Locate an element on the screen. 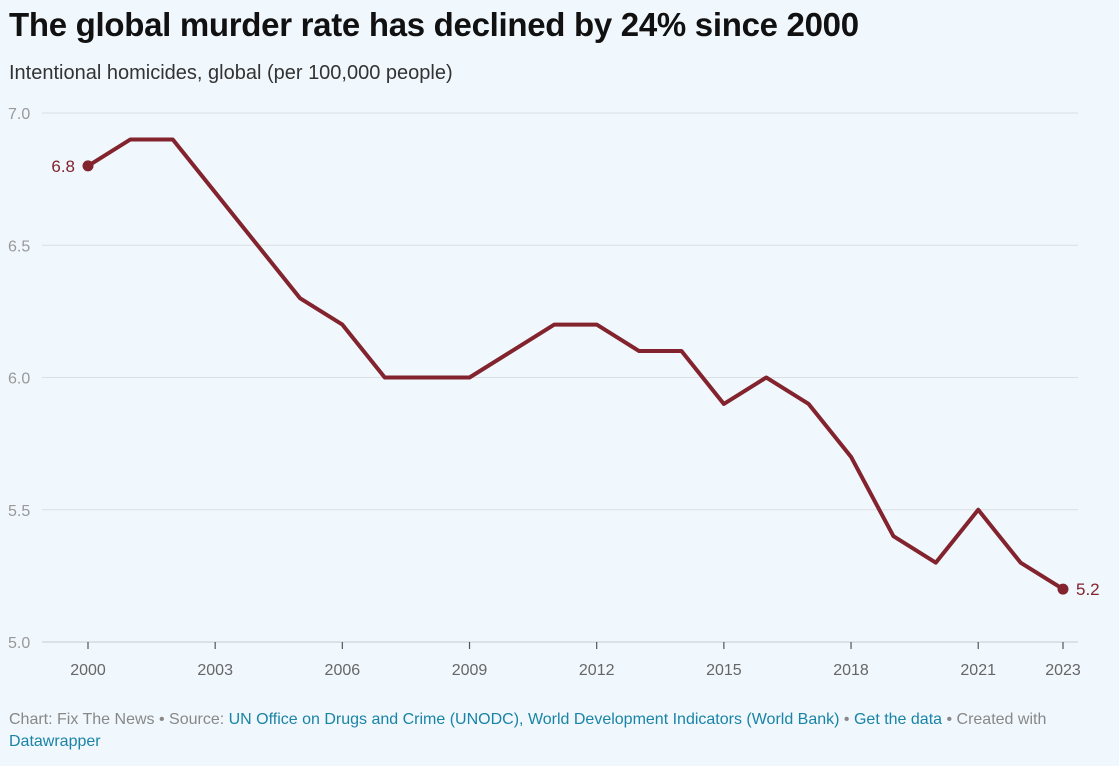 The width and height of the screenshot is (1119, 766). data-label: 6.8 is located at coordinates (63, 166).